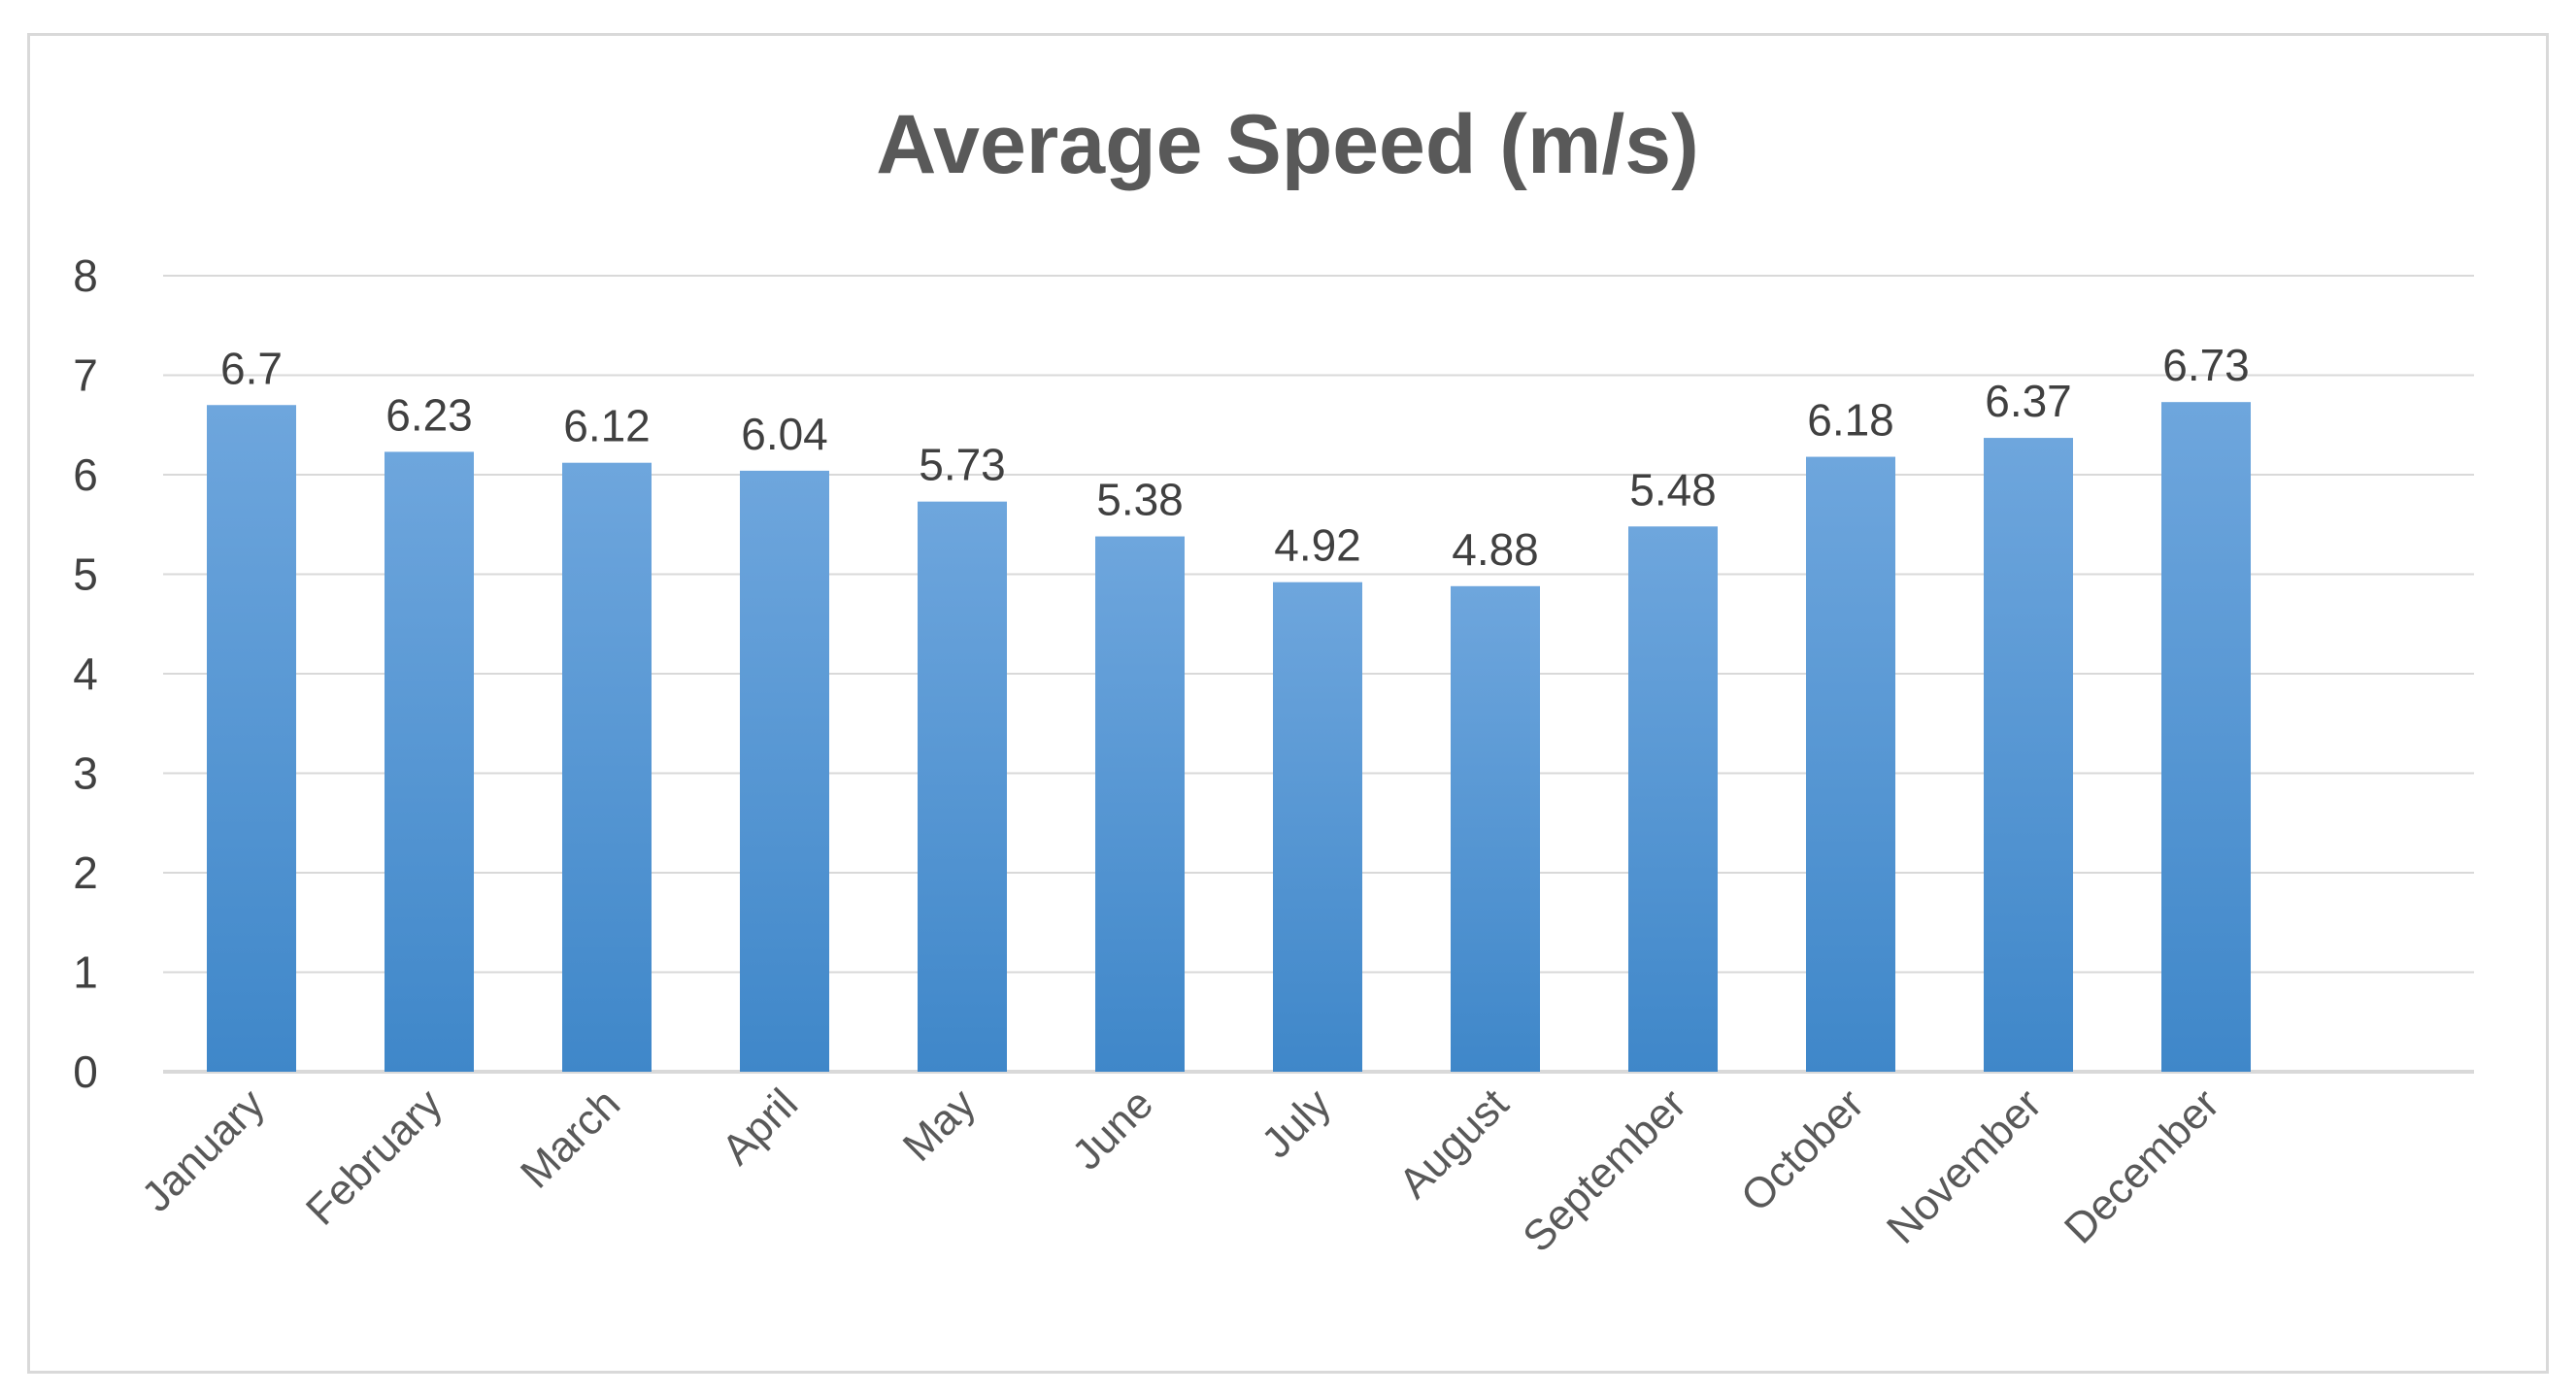 This screenshot has width=2576, height=1395. What do you see at coordinates (760, 1126) in the screenshot?
I see `x-category-label: April` at bounding box center [760, 1126].